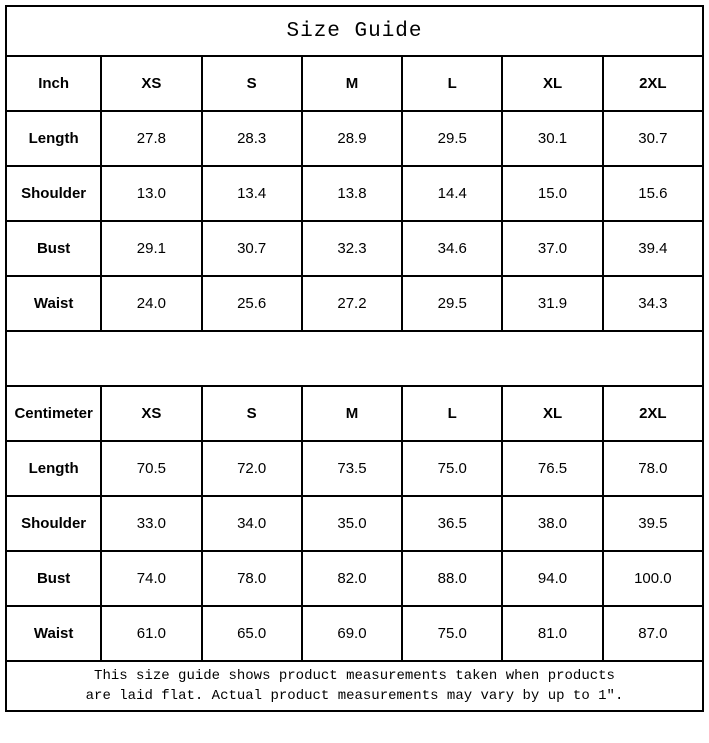 The image size is (709, 743). What do you see at coordinates (251, 413) in the screenshot?
I see `cm-size-header-s: S` at bounding box center [251, 413].